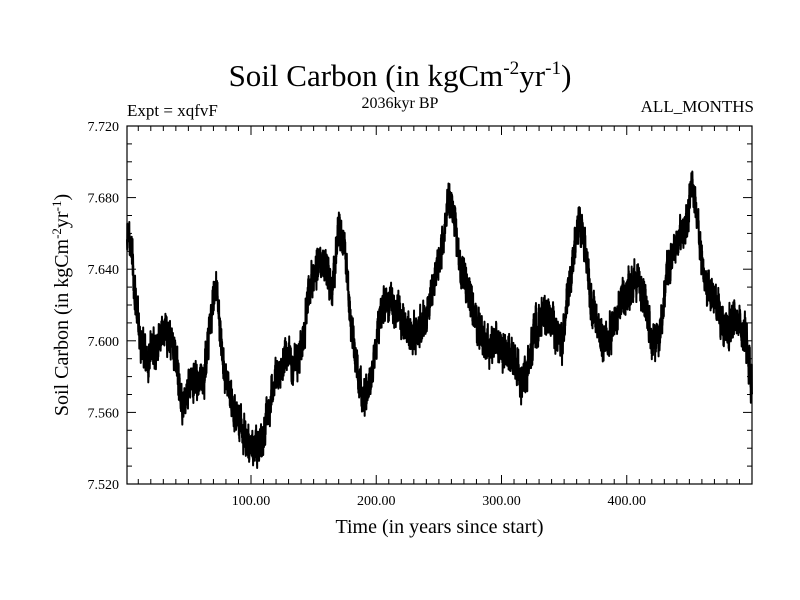 The width and height of the screenshot is (800, 600). What do you see at coordinates (439, 527) in the screenshot?
I see `x-axis-label: Time (in years since start)` at bounding box center [439, 527].